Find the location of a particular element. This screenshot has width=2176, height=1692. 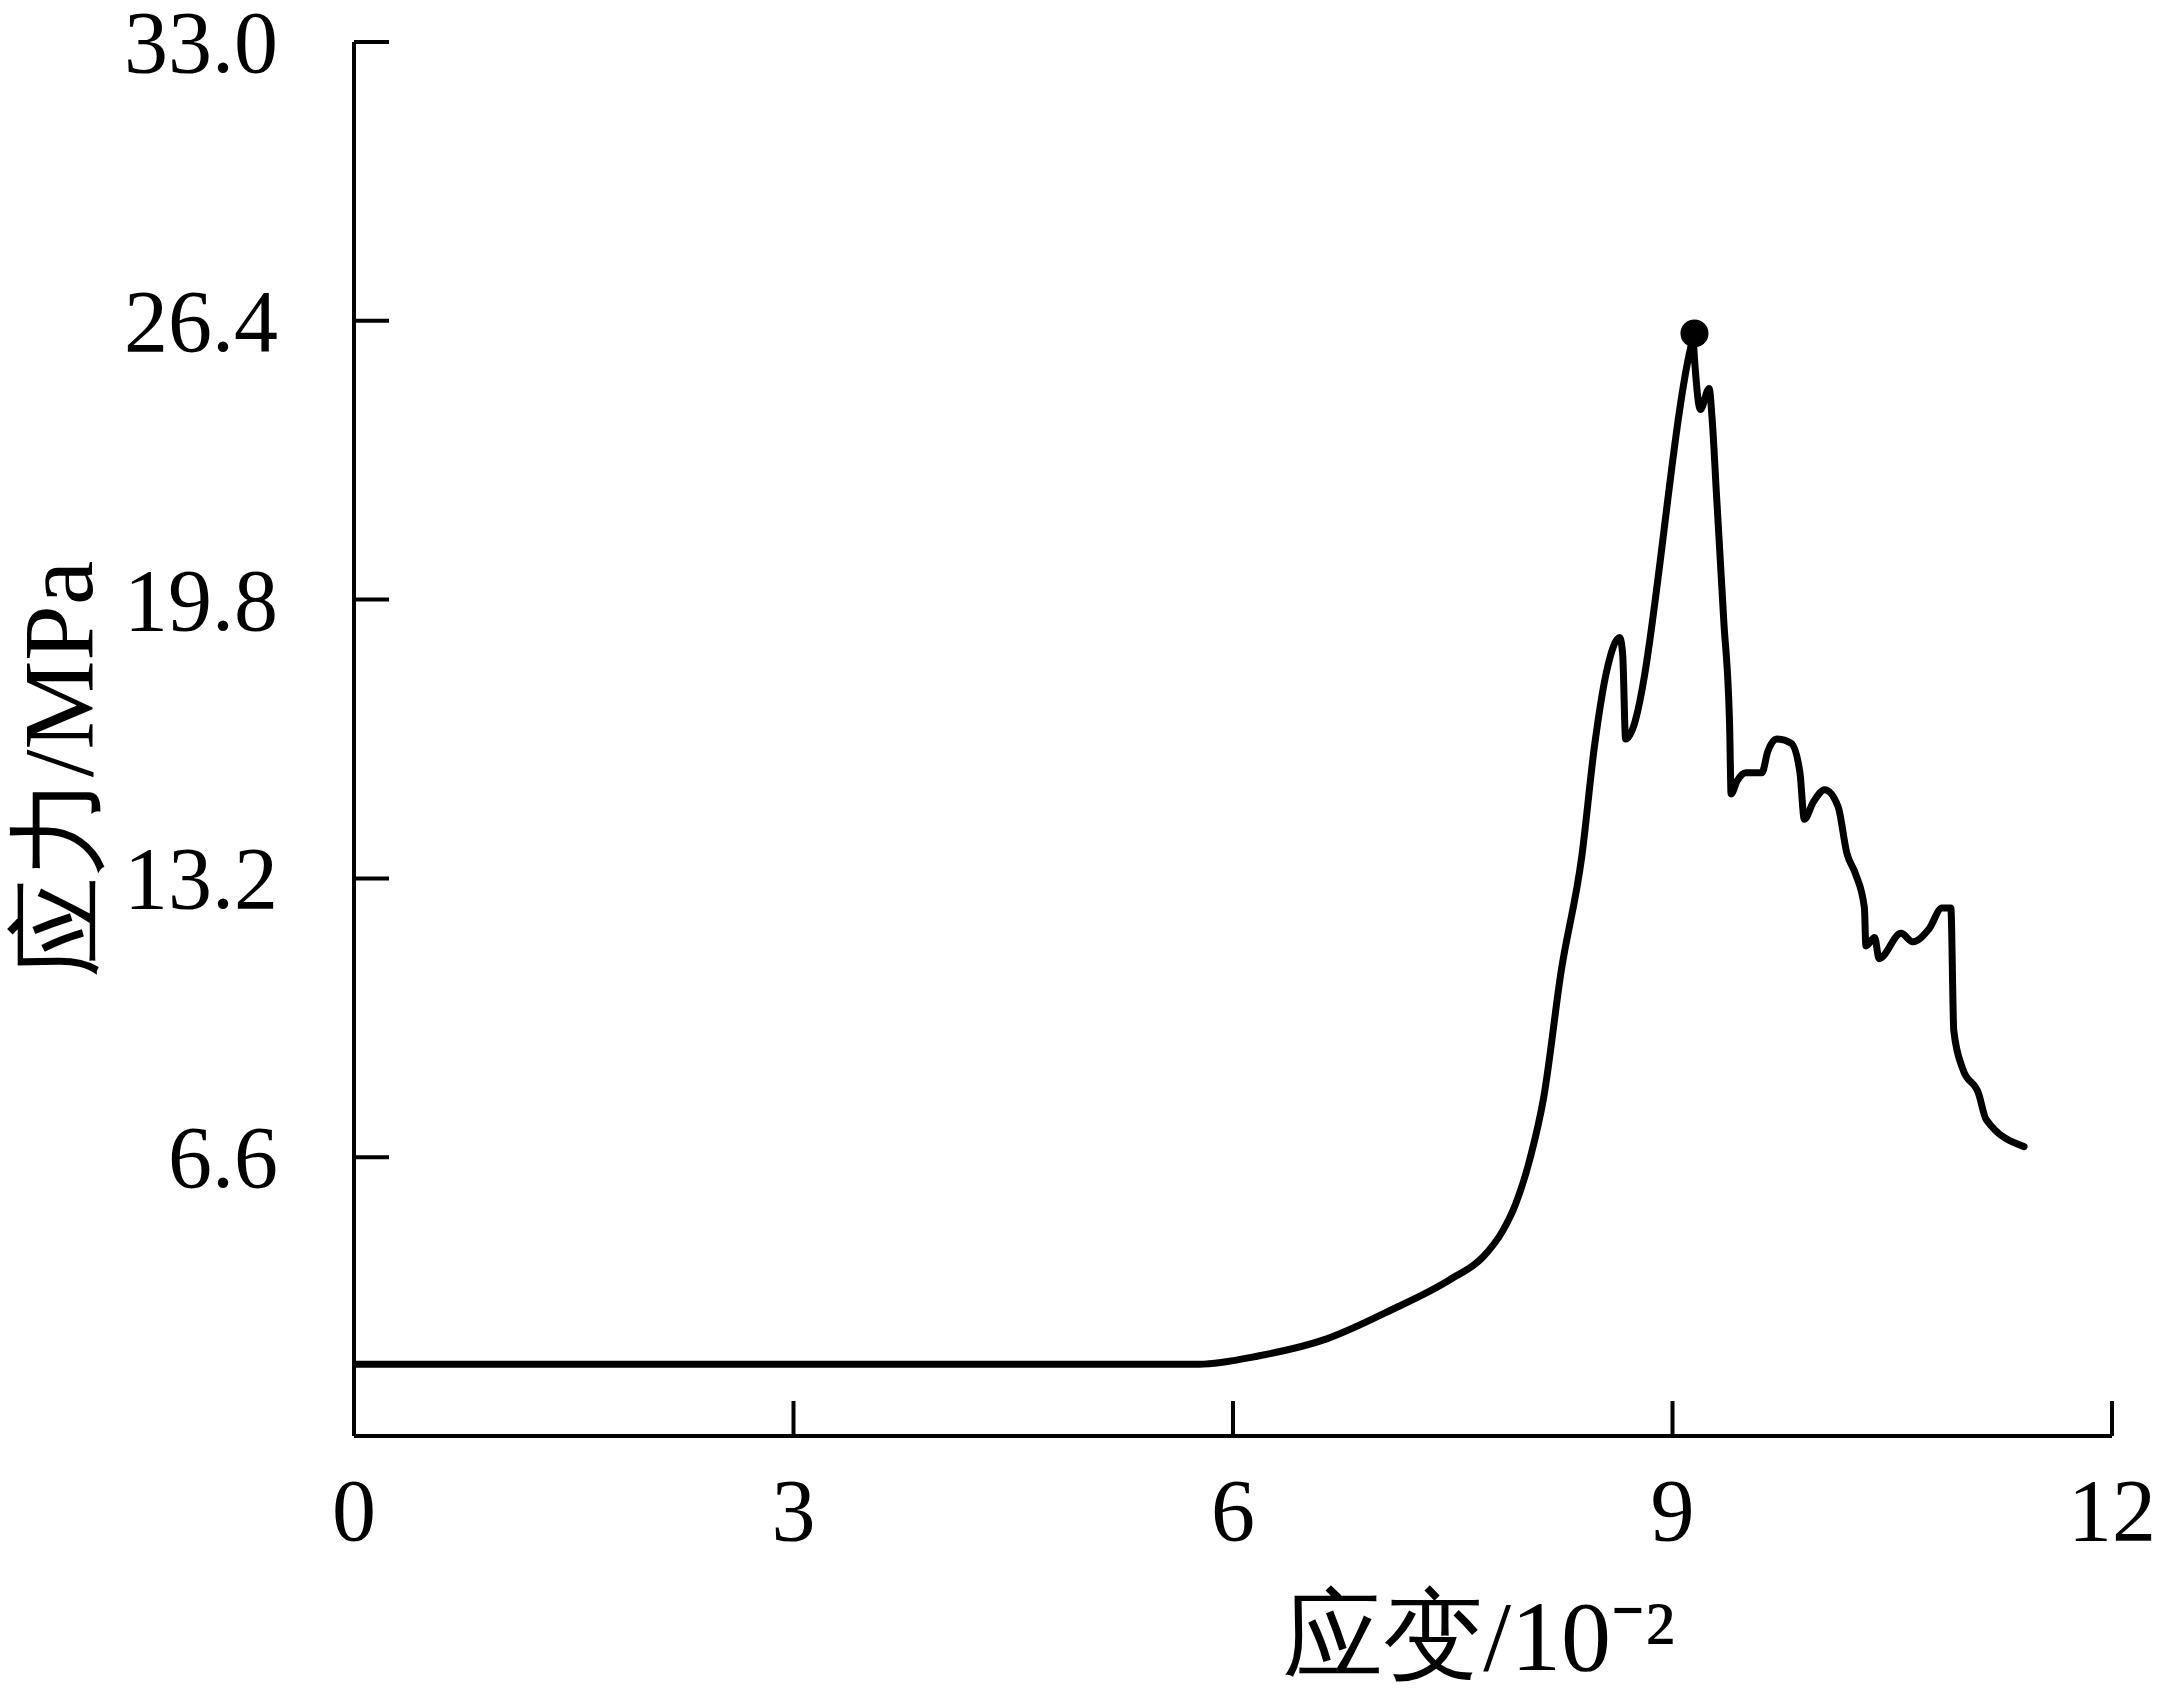

y-tick-label: 19.8 is located at coordinates (201, 600).